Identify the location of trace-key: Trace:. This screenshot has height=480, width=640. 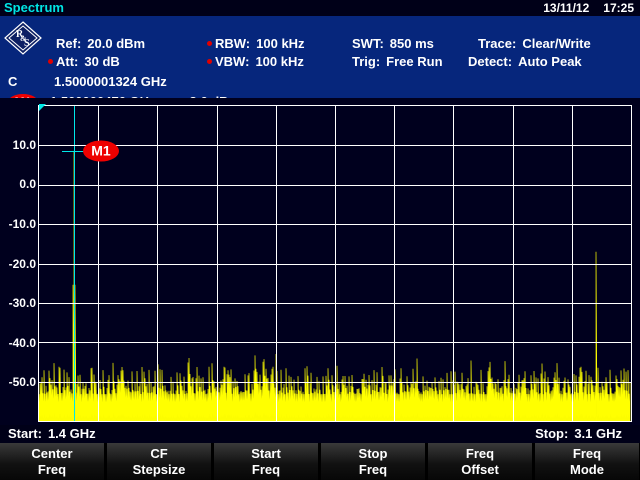
(497, 43).